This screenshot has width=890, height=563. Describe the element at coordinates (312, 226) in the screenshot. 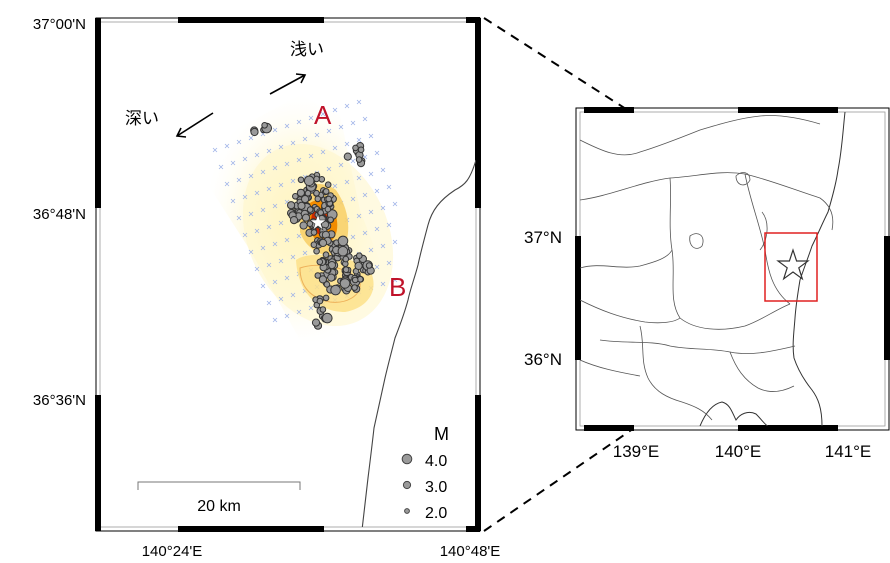

I see `aftershock-cluster` at that location.